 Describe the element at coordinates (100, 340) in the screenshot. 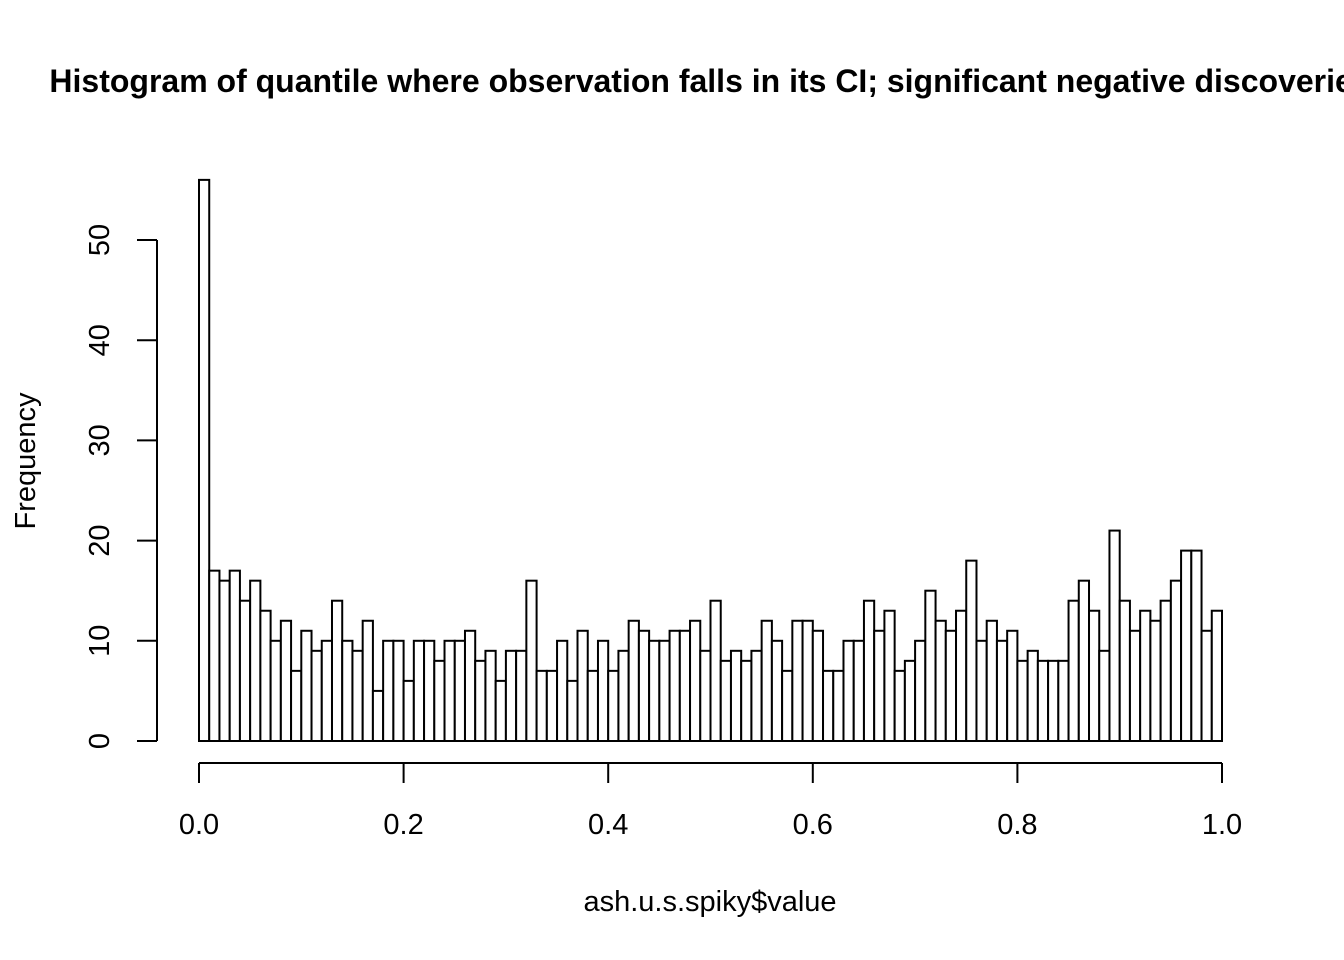

I see `y-tick-label: 40` at that location.